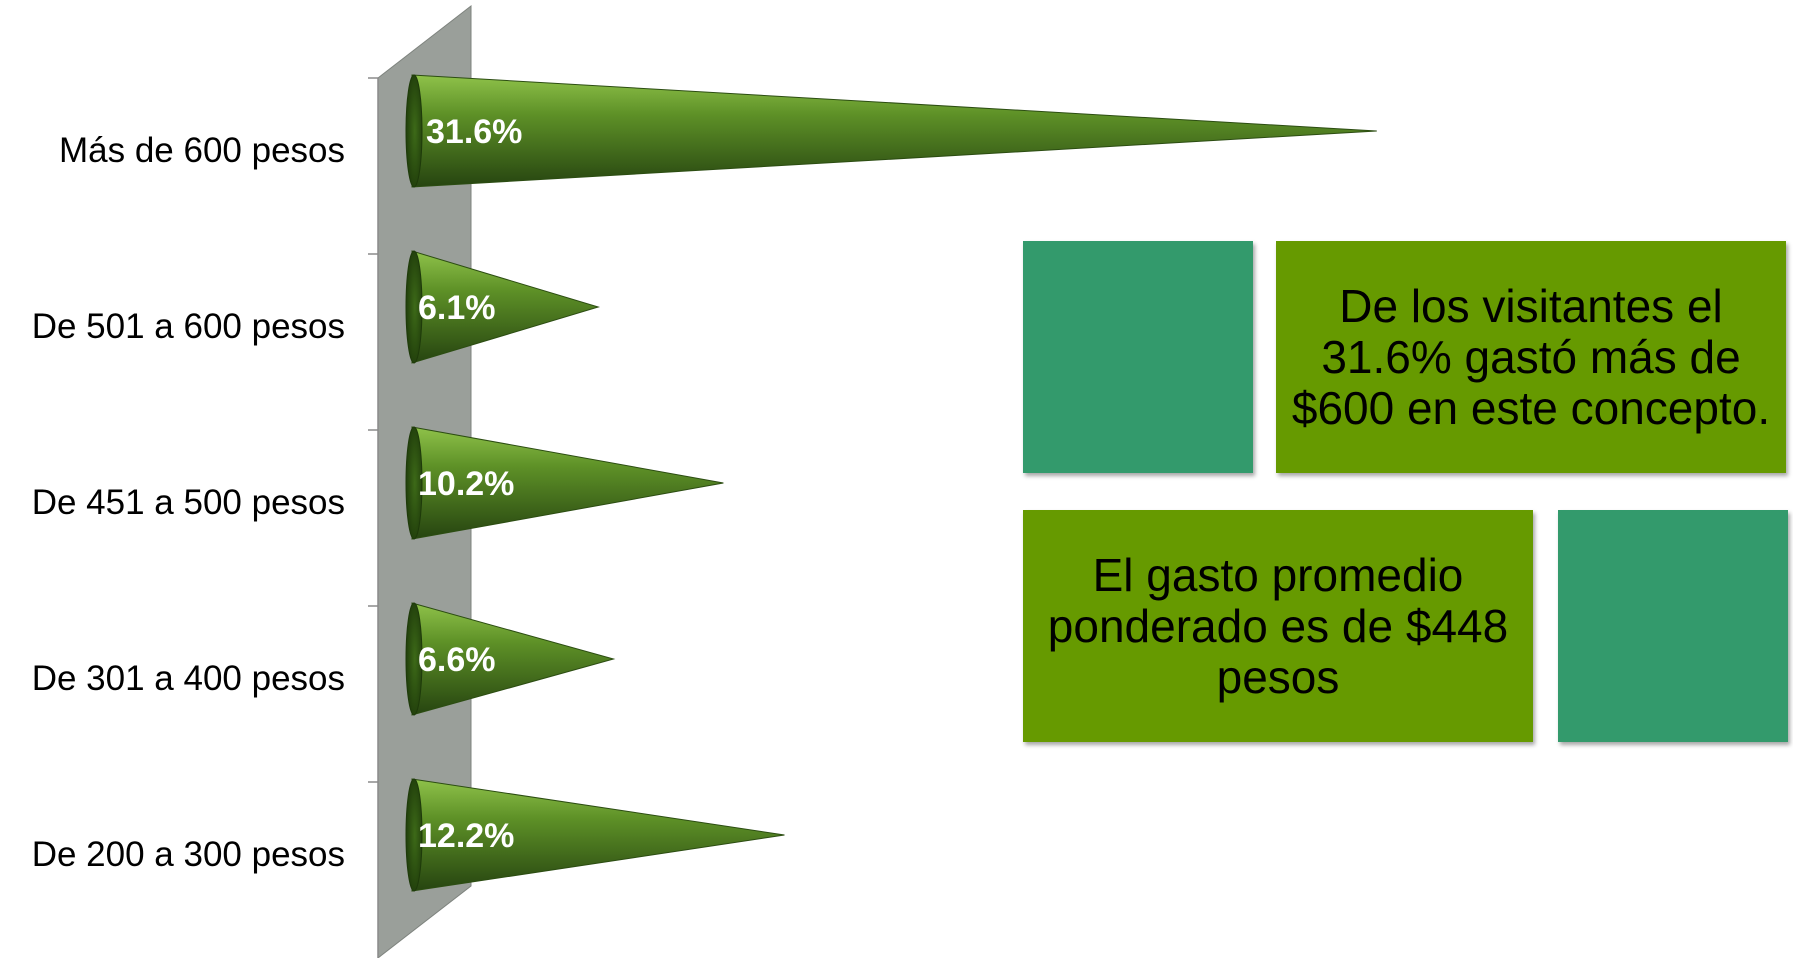  Describe the element at coordinates (457, 660) in the screenshot. I see `bar-data-label: 6.6%` at that location.